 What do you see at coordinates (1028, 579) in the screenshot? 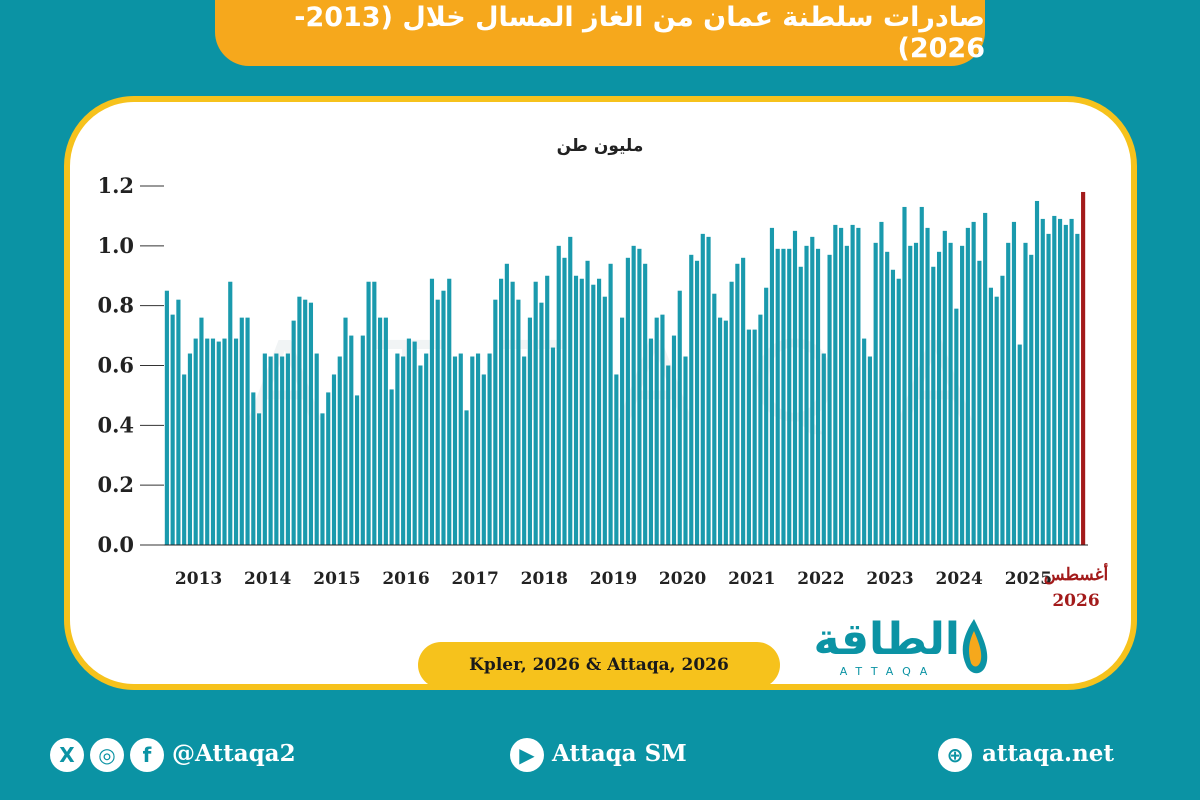
I see `x-tick-label: 2025` at bounding box center [1028, 579].